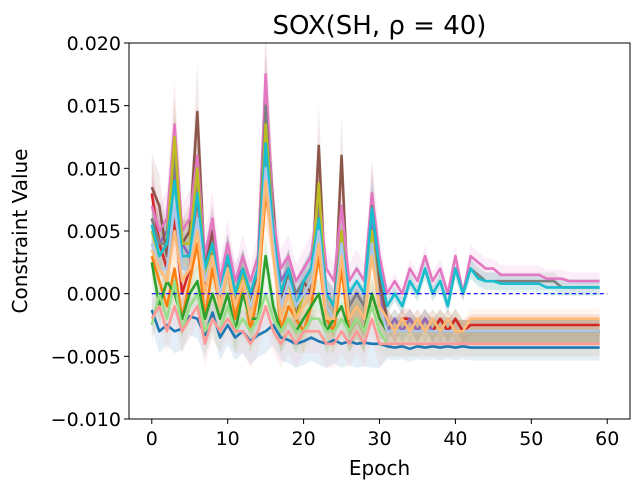 This screenshot has width=640, height=490. I want to click on y-axis-ticks: −0.010 −0.005 0.000 0.005 0.010 0.015 0.020, so click(90, 232).